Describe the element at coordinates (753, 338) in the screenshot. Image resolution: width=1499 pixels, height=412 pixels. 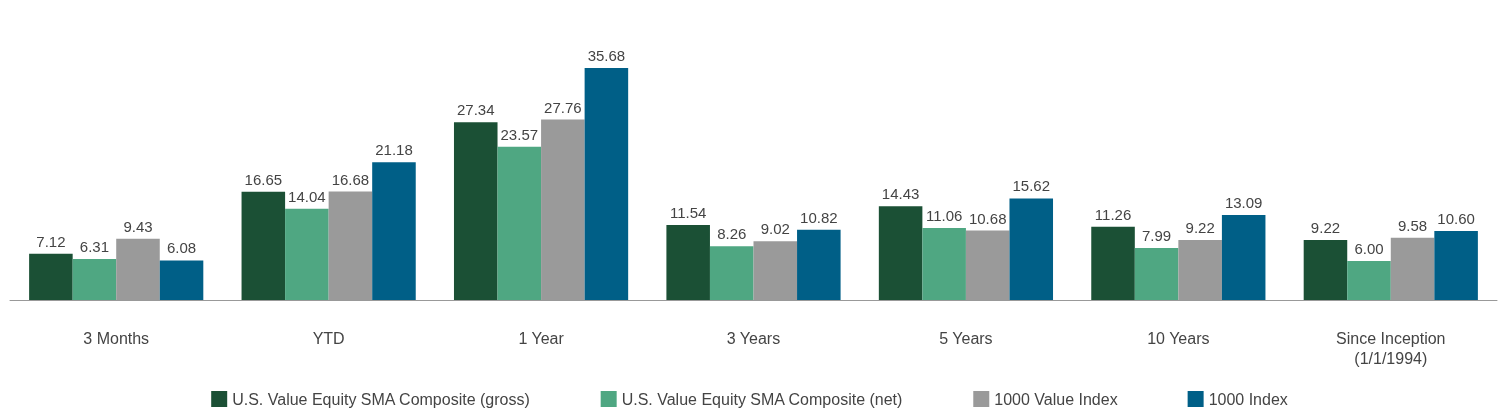
I see `x-tick-label: 3 Years` at that location.